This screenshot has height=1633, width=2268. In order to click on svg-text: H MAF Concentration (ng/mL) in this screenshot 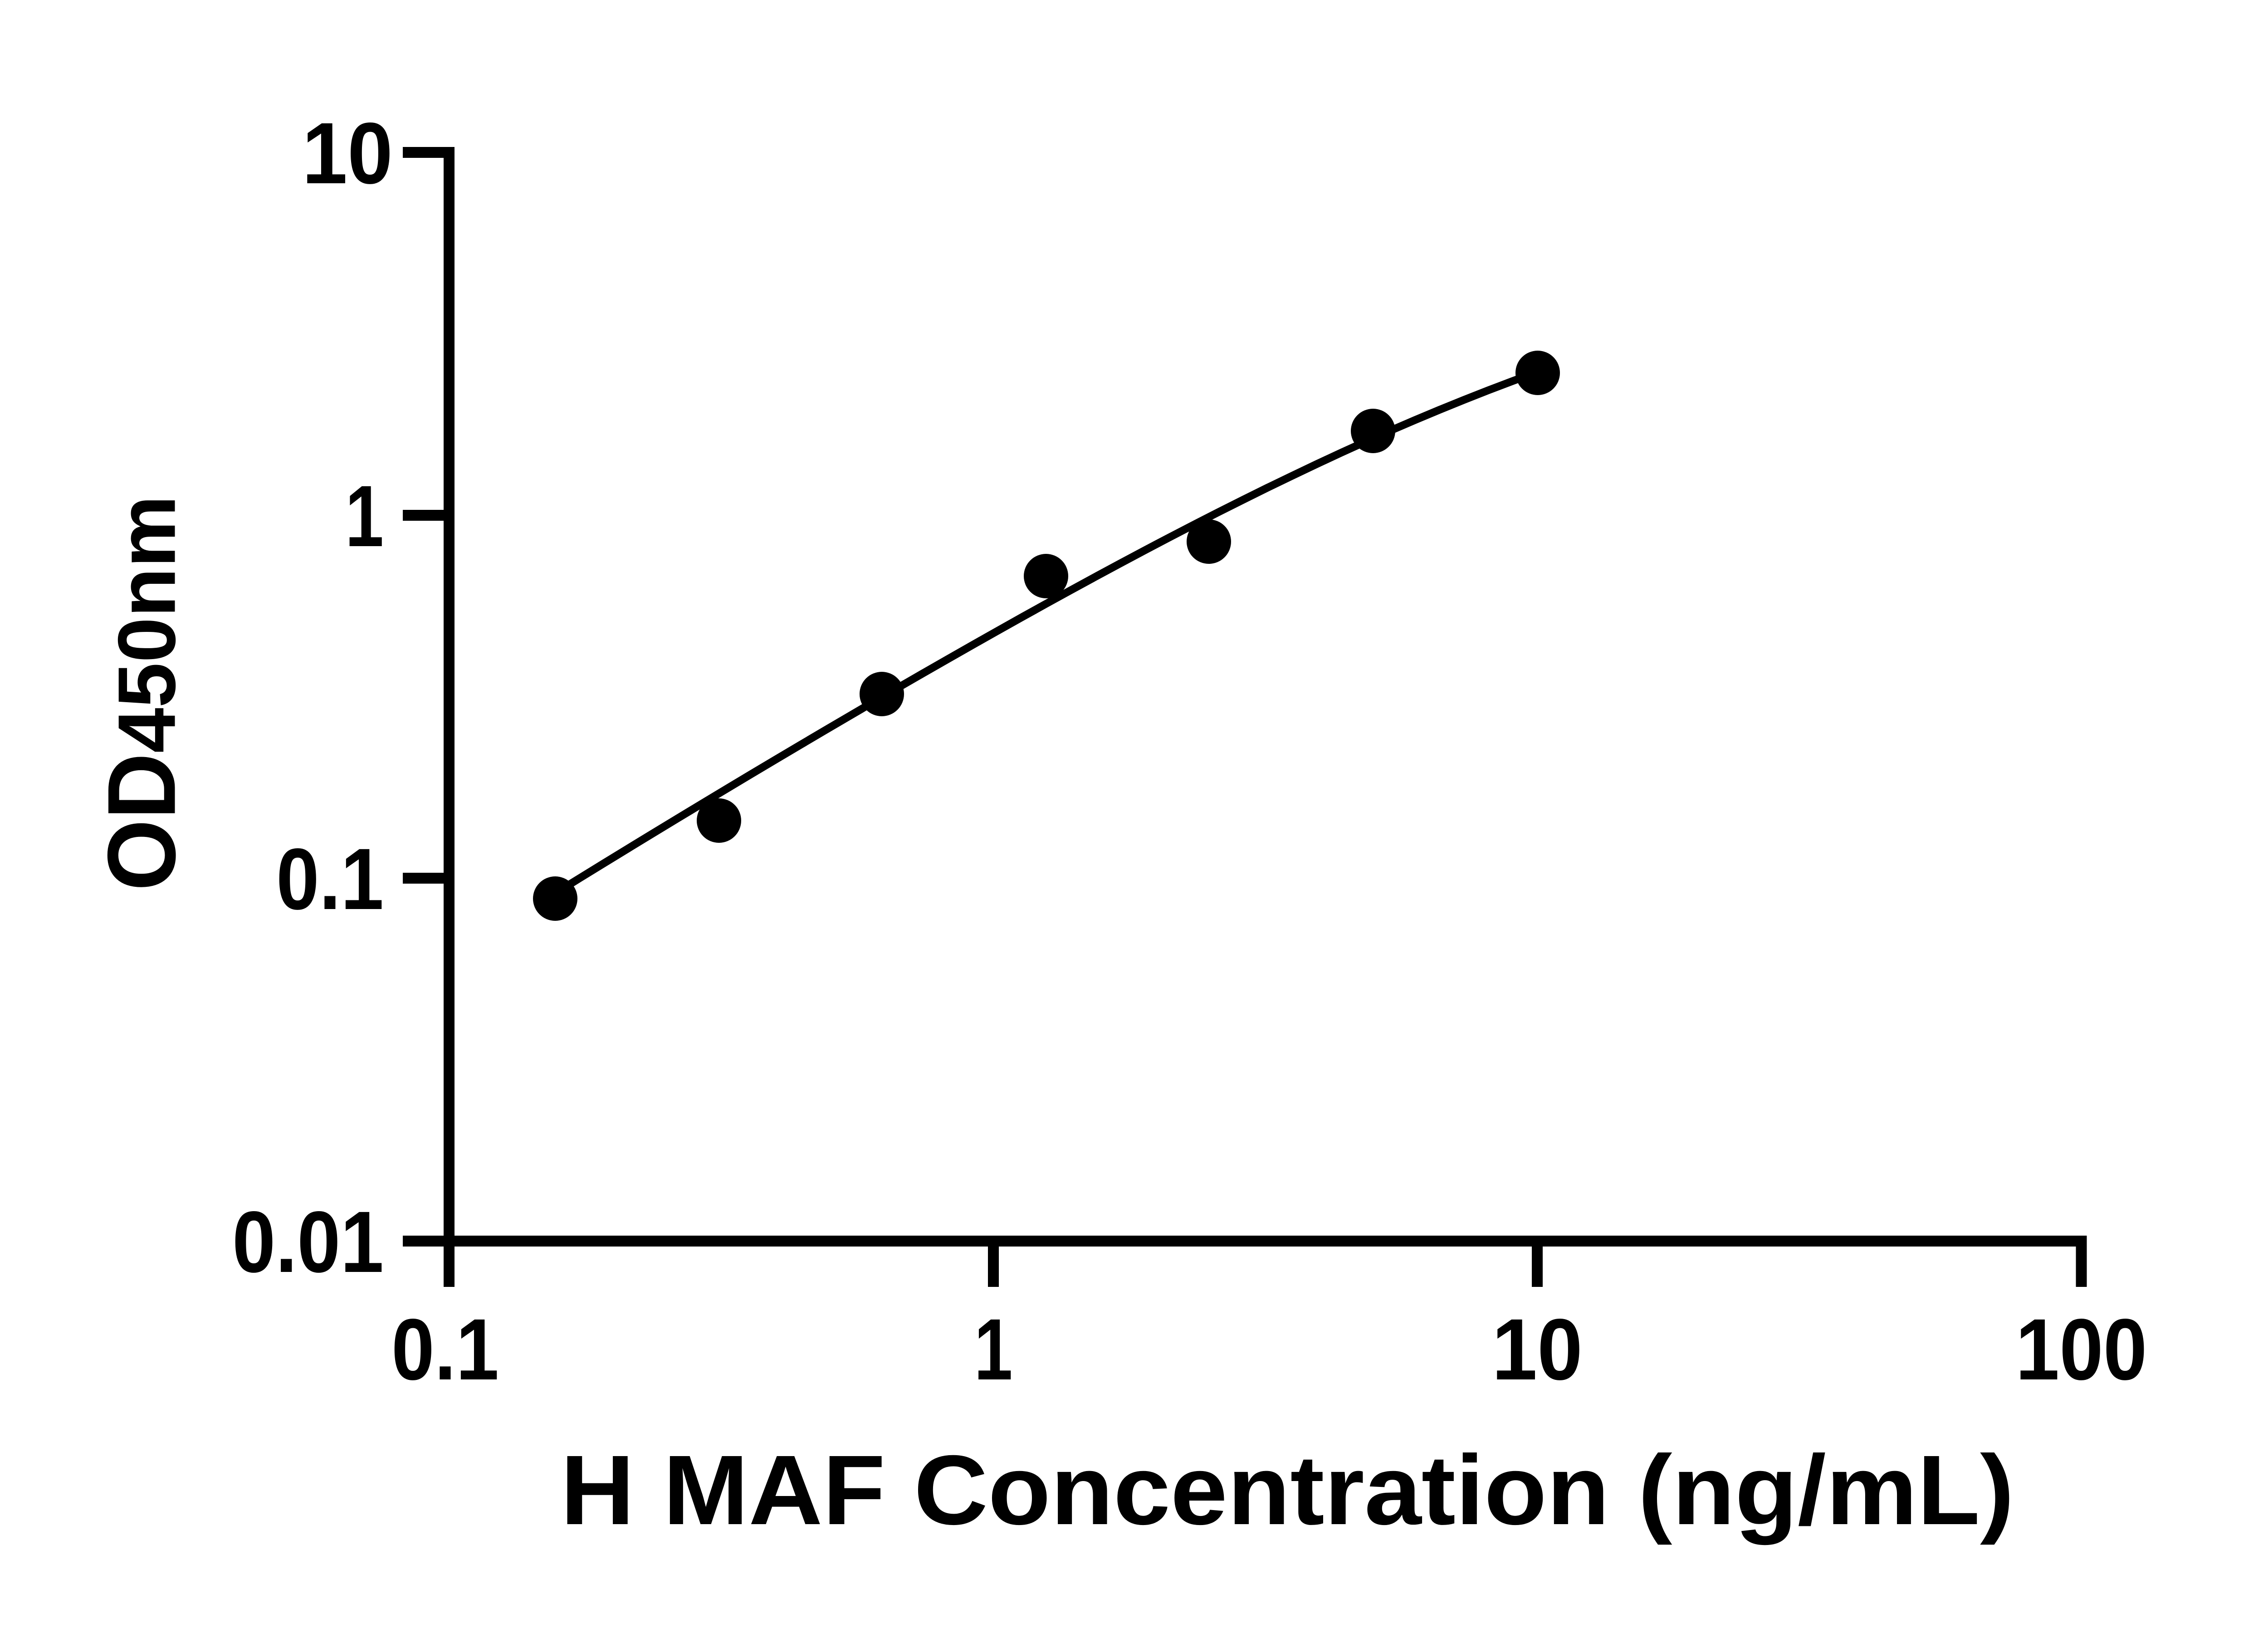, I will do `click(1288, 1490)`.